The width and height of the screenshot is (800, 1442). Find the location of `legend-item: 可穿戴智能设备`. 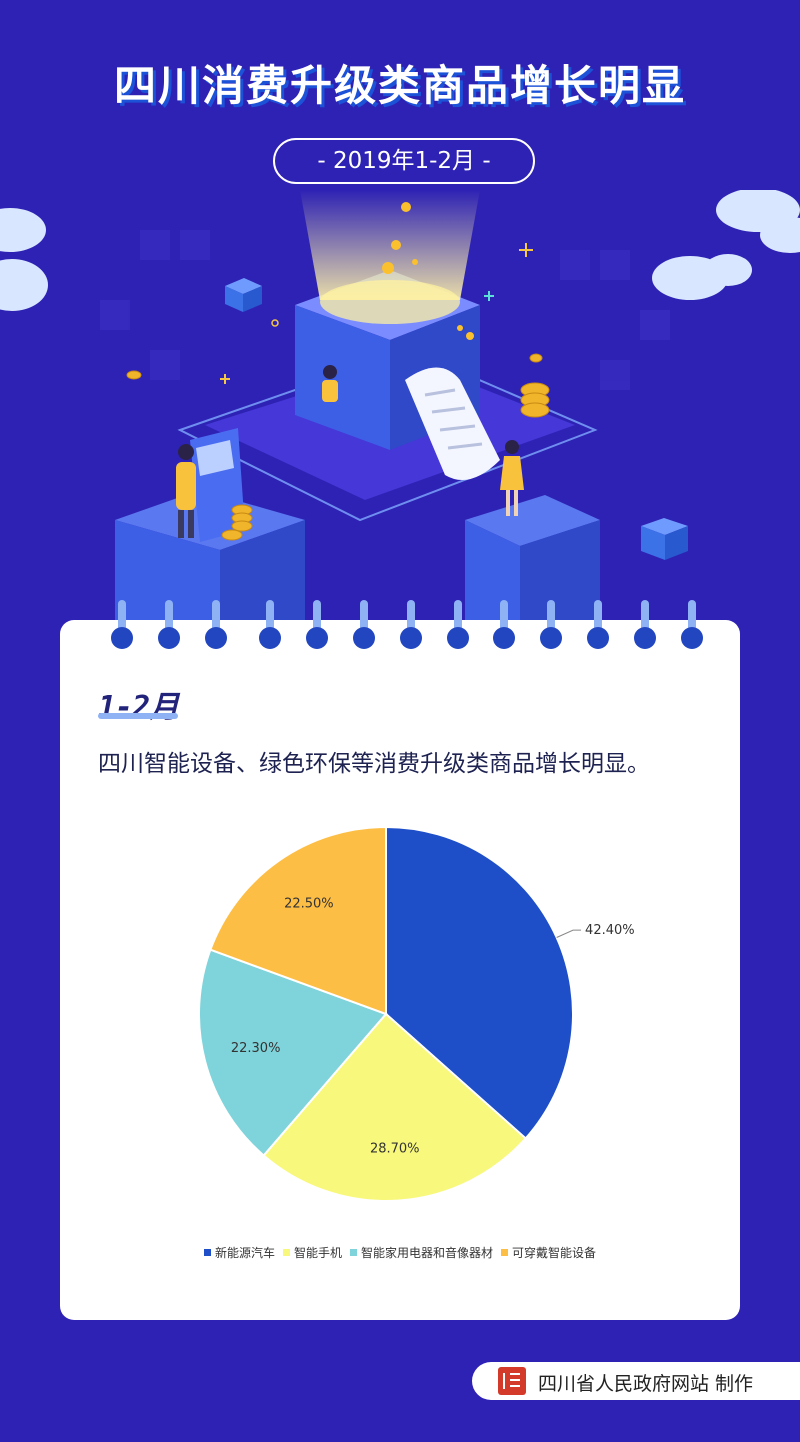

legend-item: 可穿戴智能设备 is located at coordinates (548, 1252).